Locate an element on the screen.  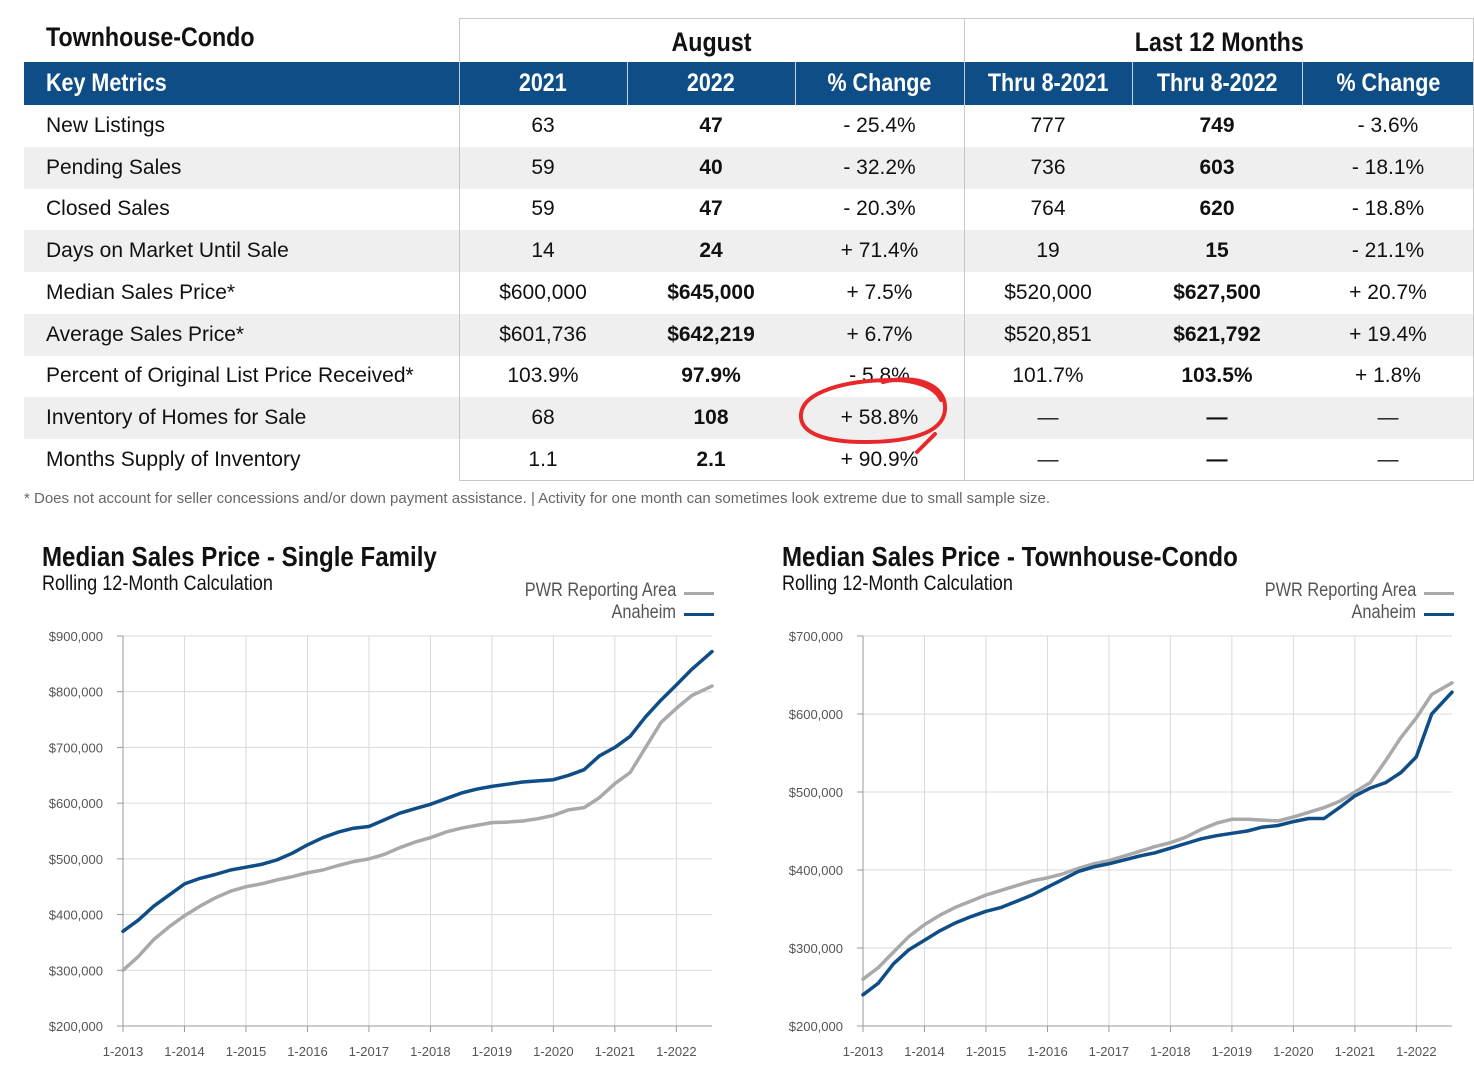
chart-1-title: Median Sales Price - Single Family is located at coordinates (239, 556).